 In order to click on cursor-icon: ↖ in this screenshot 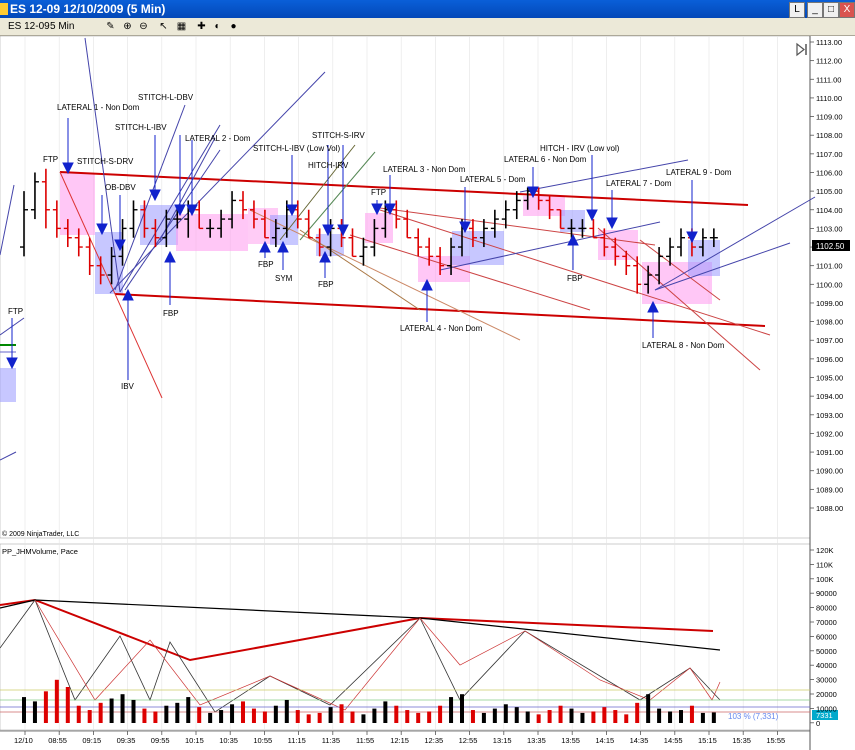, I will do `click(163, 26)`.